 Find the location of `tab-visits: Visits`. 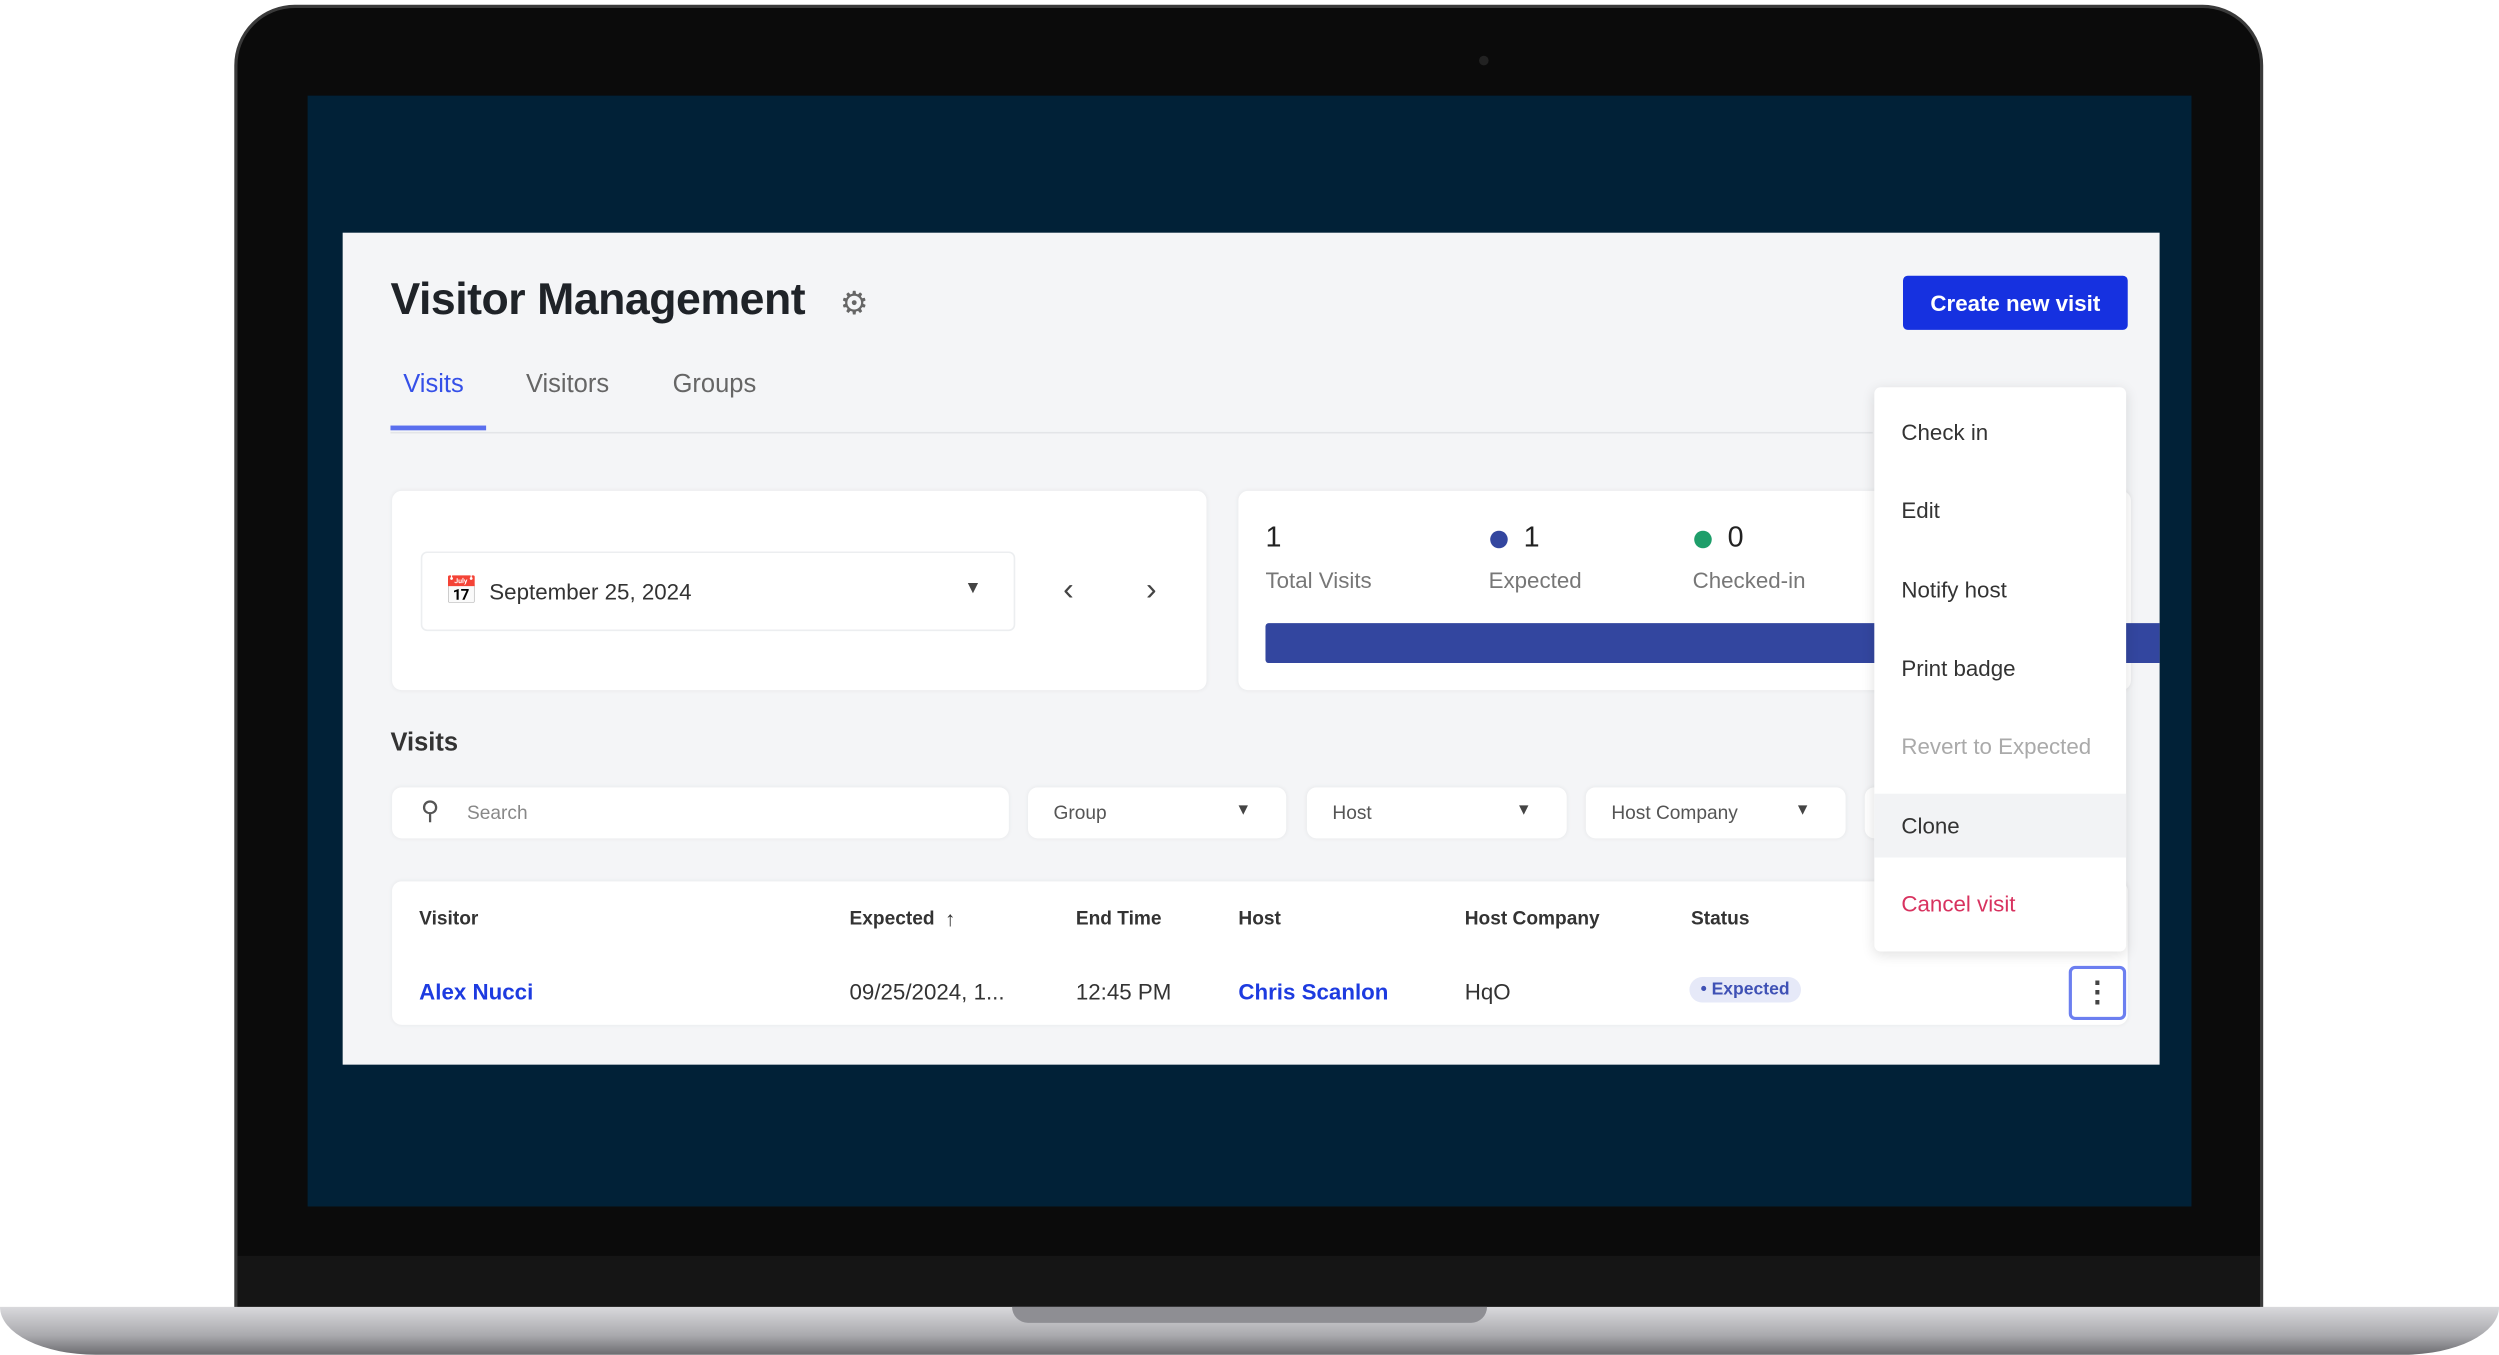

tab-visits: Visits is located at coordinates (433, 385).